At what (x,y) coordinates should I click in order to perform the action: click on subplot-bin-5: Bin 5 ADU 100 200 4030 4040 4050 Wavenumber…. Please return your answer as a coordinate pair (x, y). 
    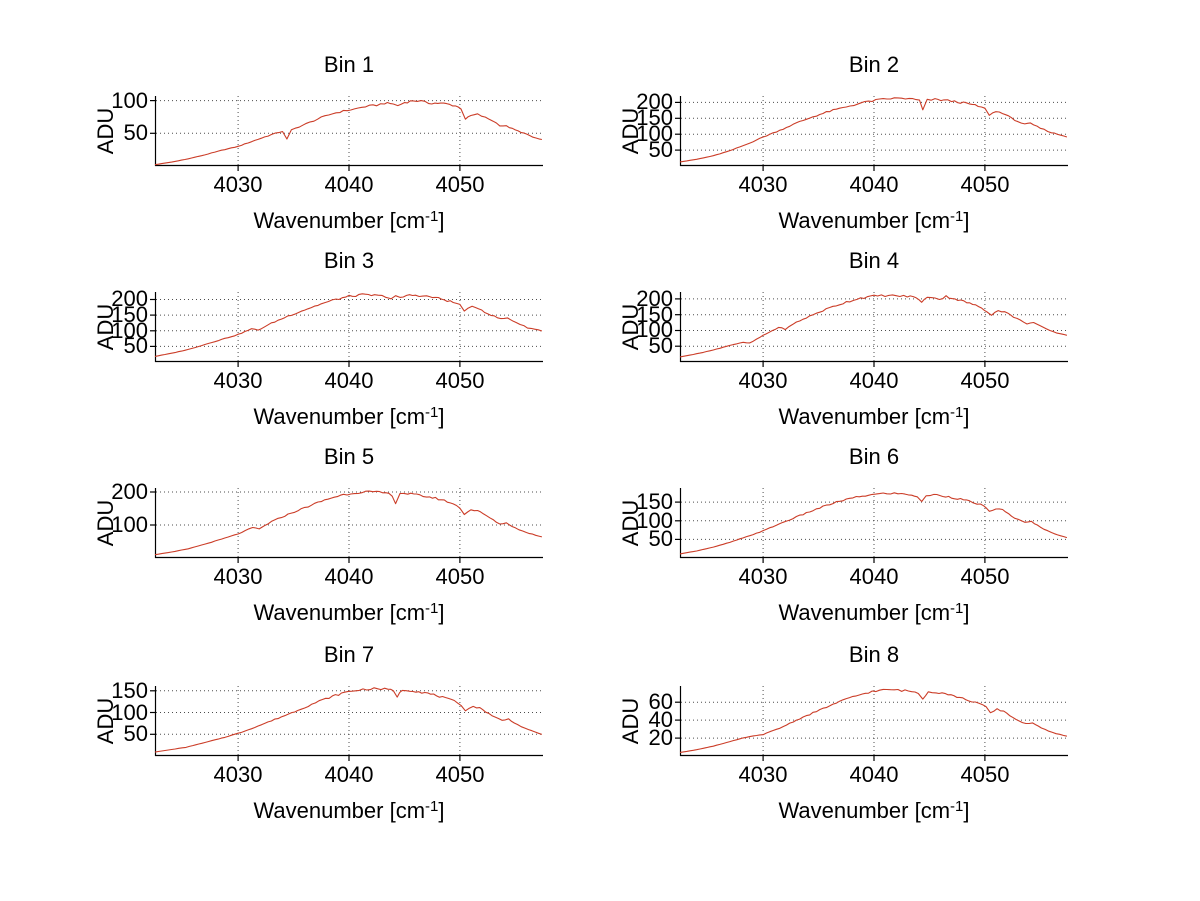
    Looking at the image, I should click on (318, 534).